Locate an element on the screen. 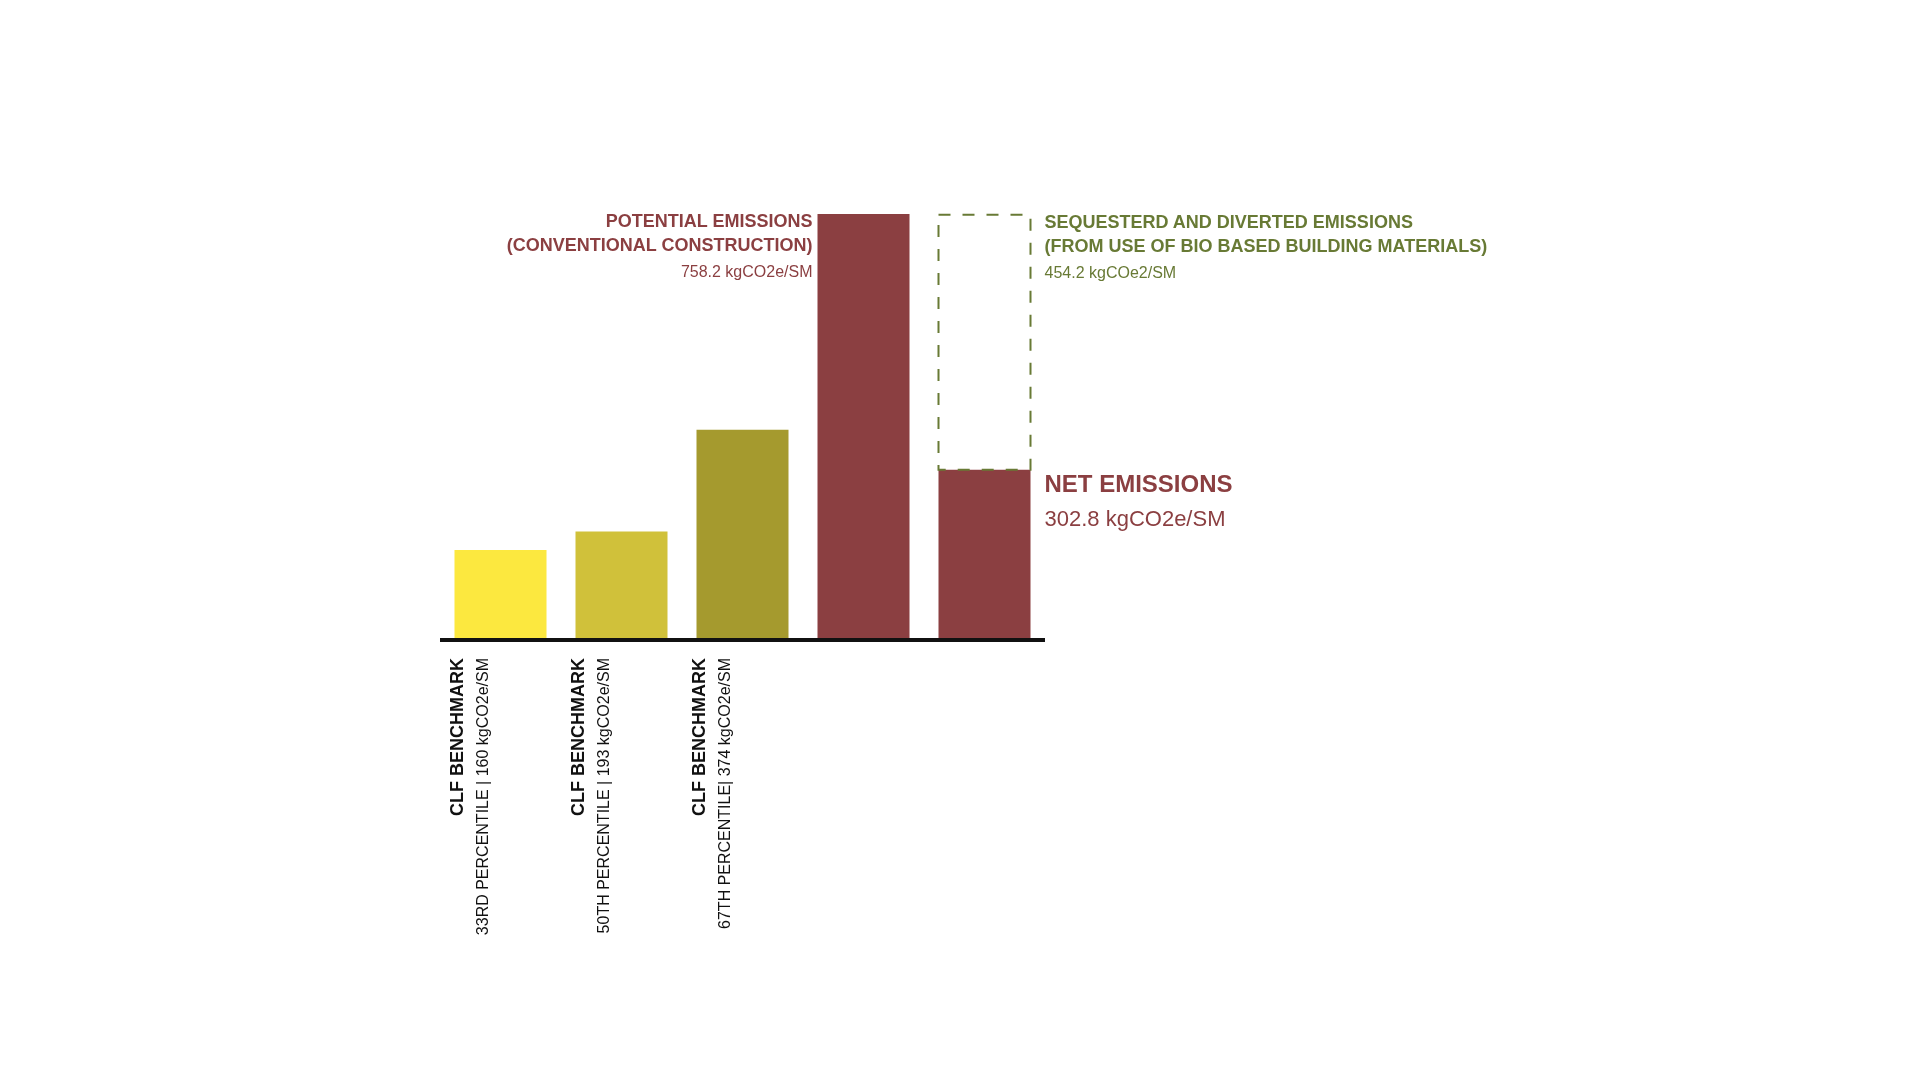 Image resolution: width=1920 pixels, height=1080 pixels. annotation: NET EMISSIONS 302.8 kgCO2e/SM is located at coordinates (1138, 500).